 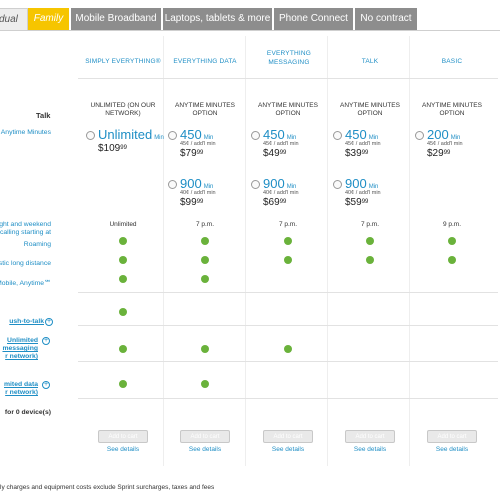 What do you see at coordinates (22, 340) in the screenshot?
I see `row-label-unlimited-messaging: Unlimited` at bounding box center [22, 340].